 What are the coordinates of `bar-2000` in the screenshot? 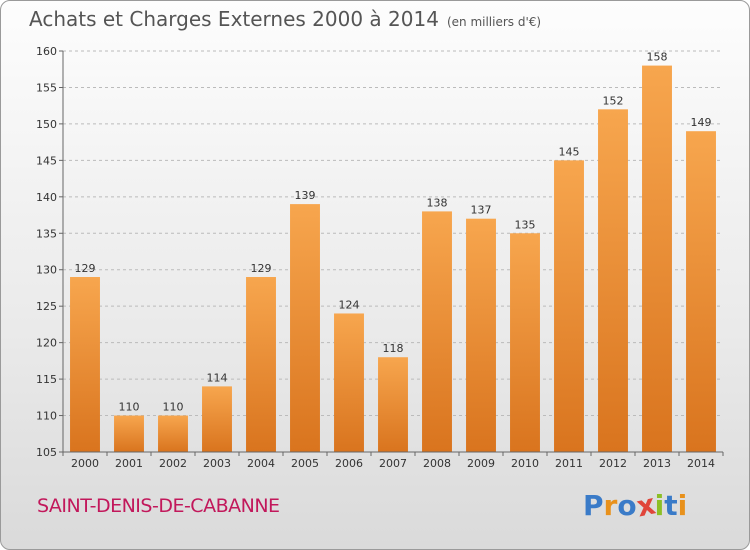 It's located at (85, 364).